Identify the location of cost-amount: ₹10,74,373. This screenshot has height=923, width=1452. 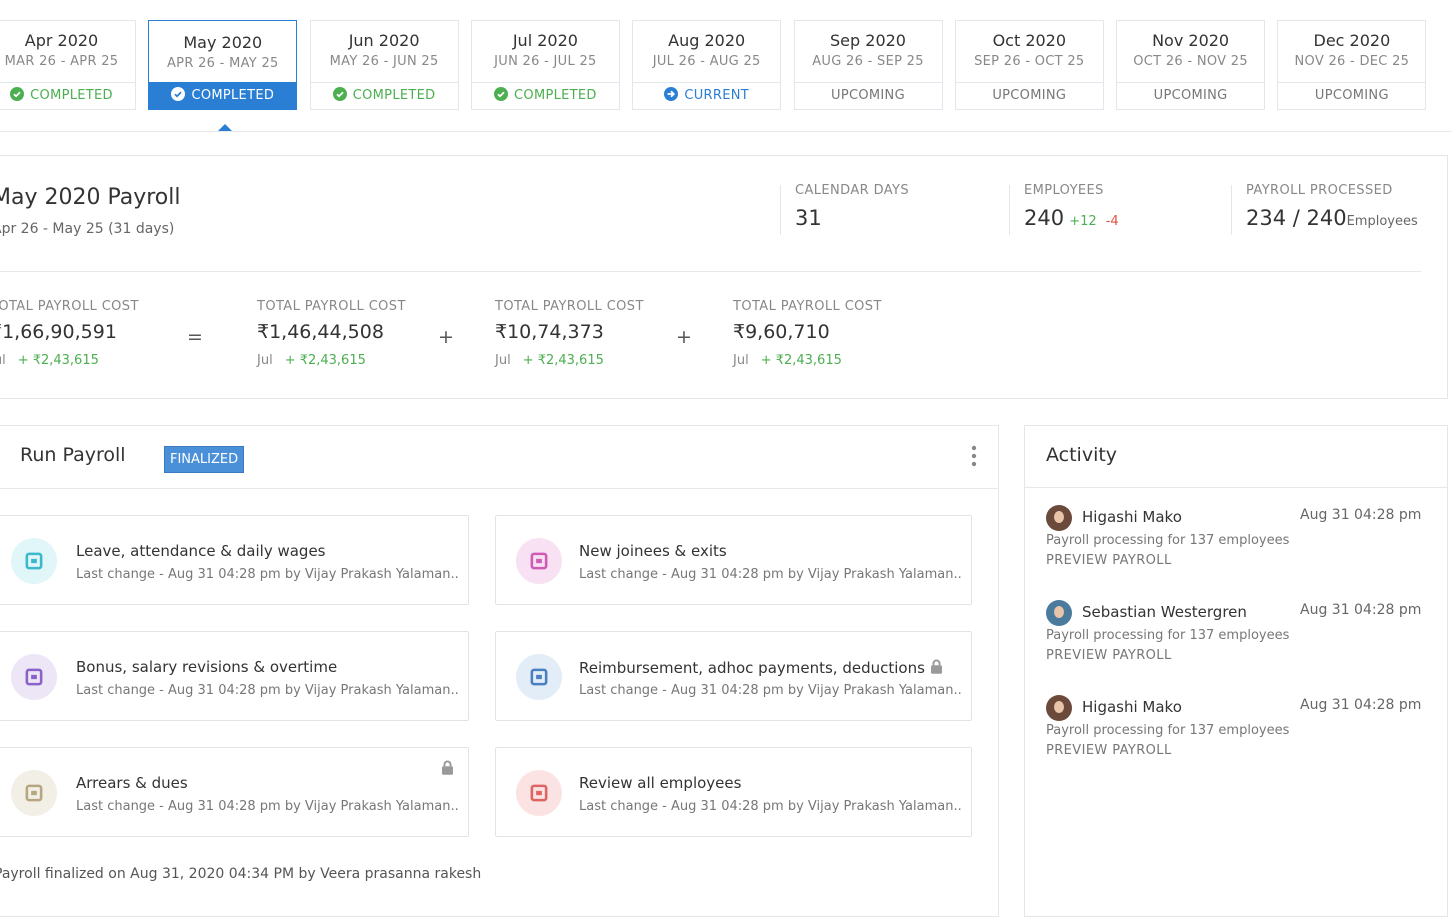
(549, 332).